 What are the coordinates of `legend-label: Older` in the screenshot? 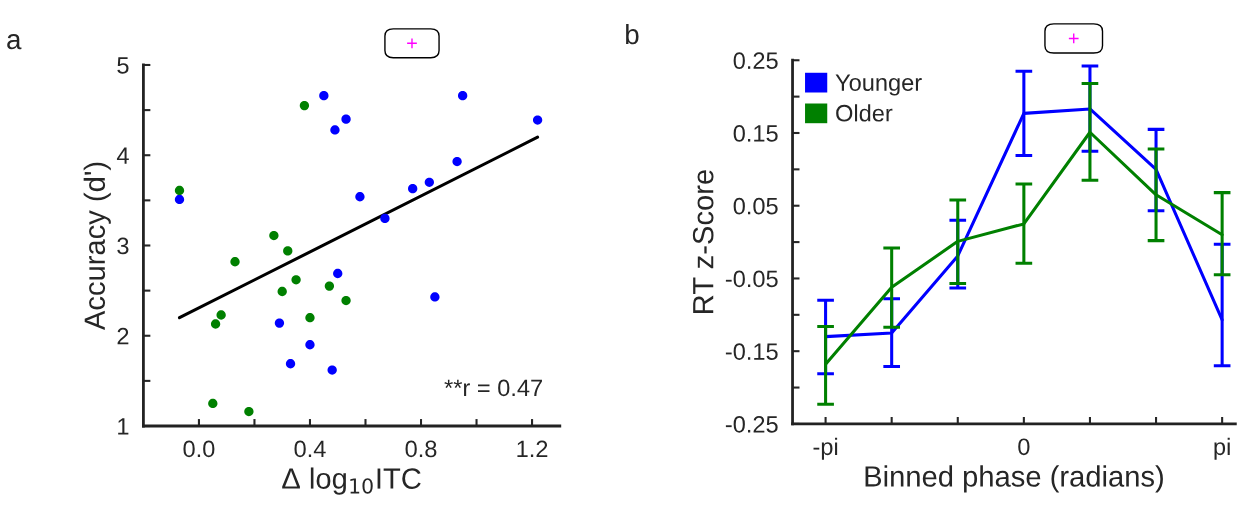 It's located at (864, 113).